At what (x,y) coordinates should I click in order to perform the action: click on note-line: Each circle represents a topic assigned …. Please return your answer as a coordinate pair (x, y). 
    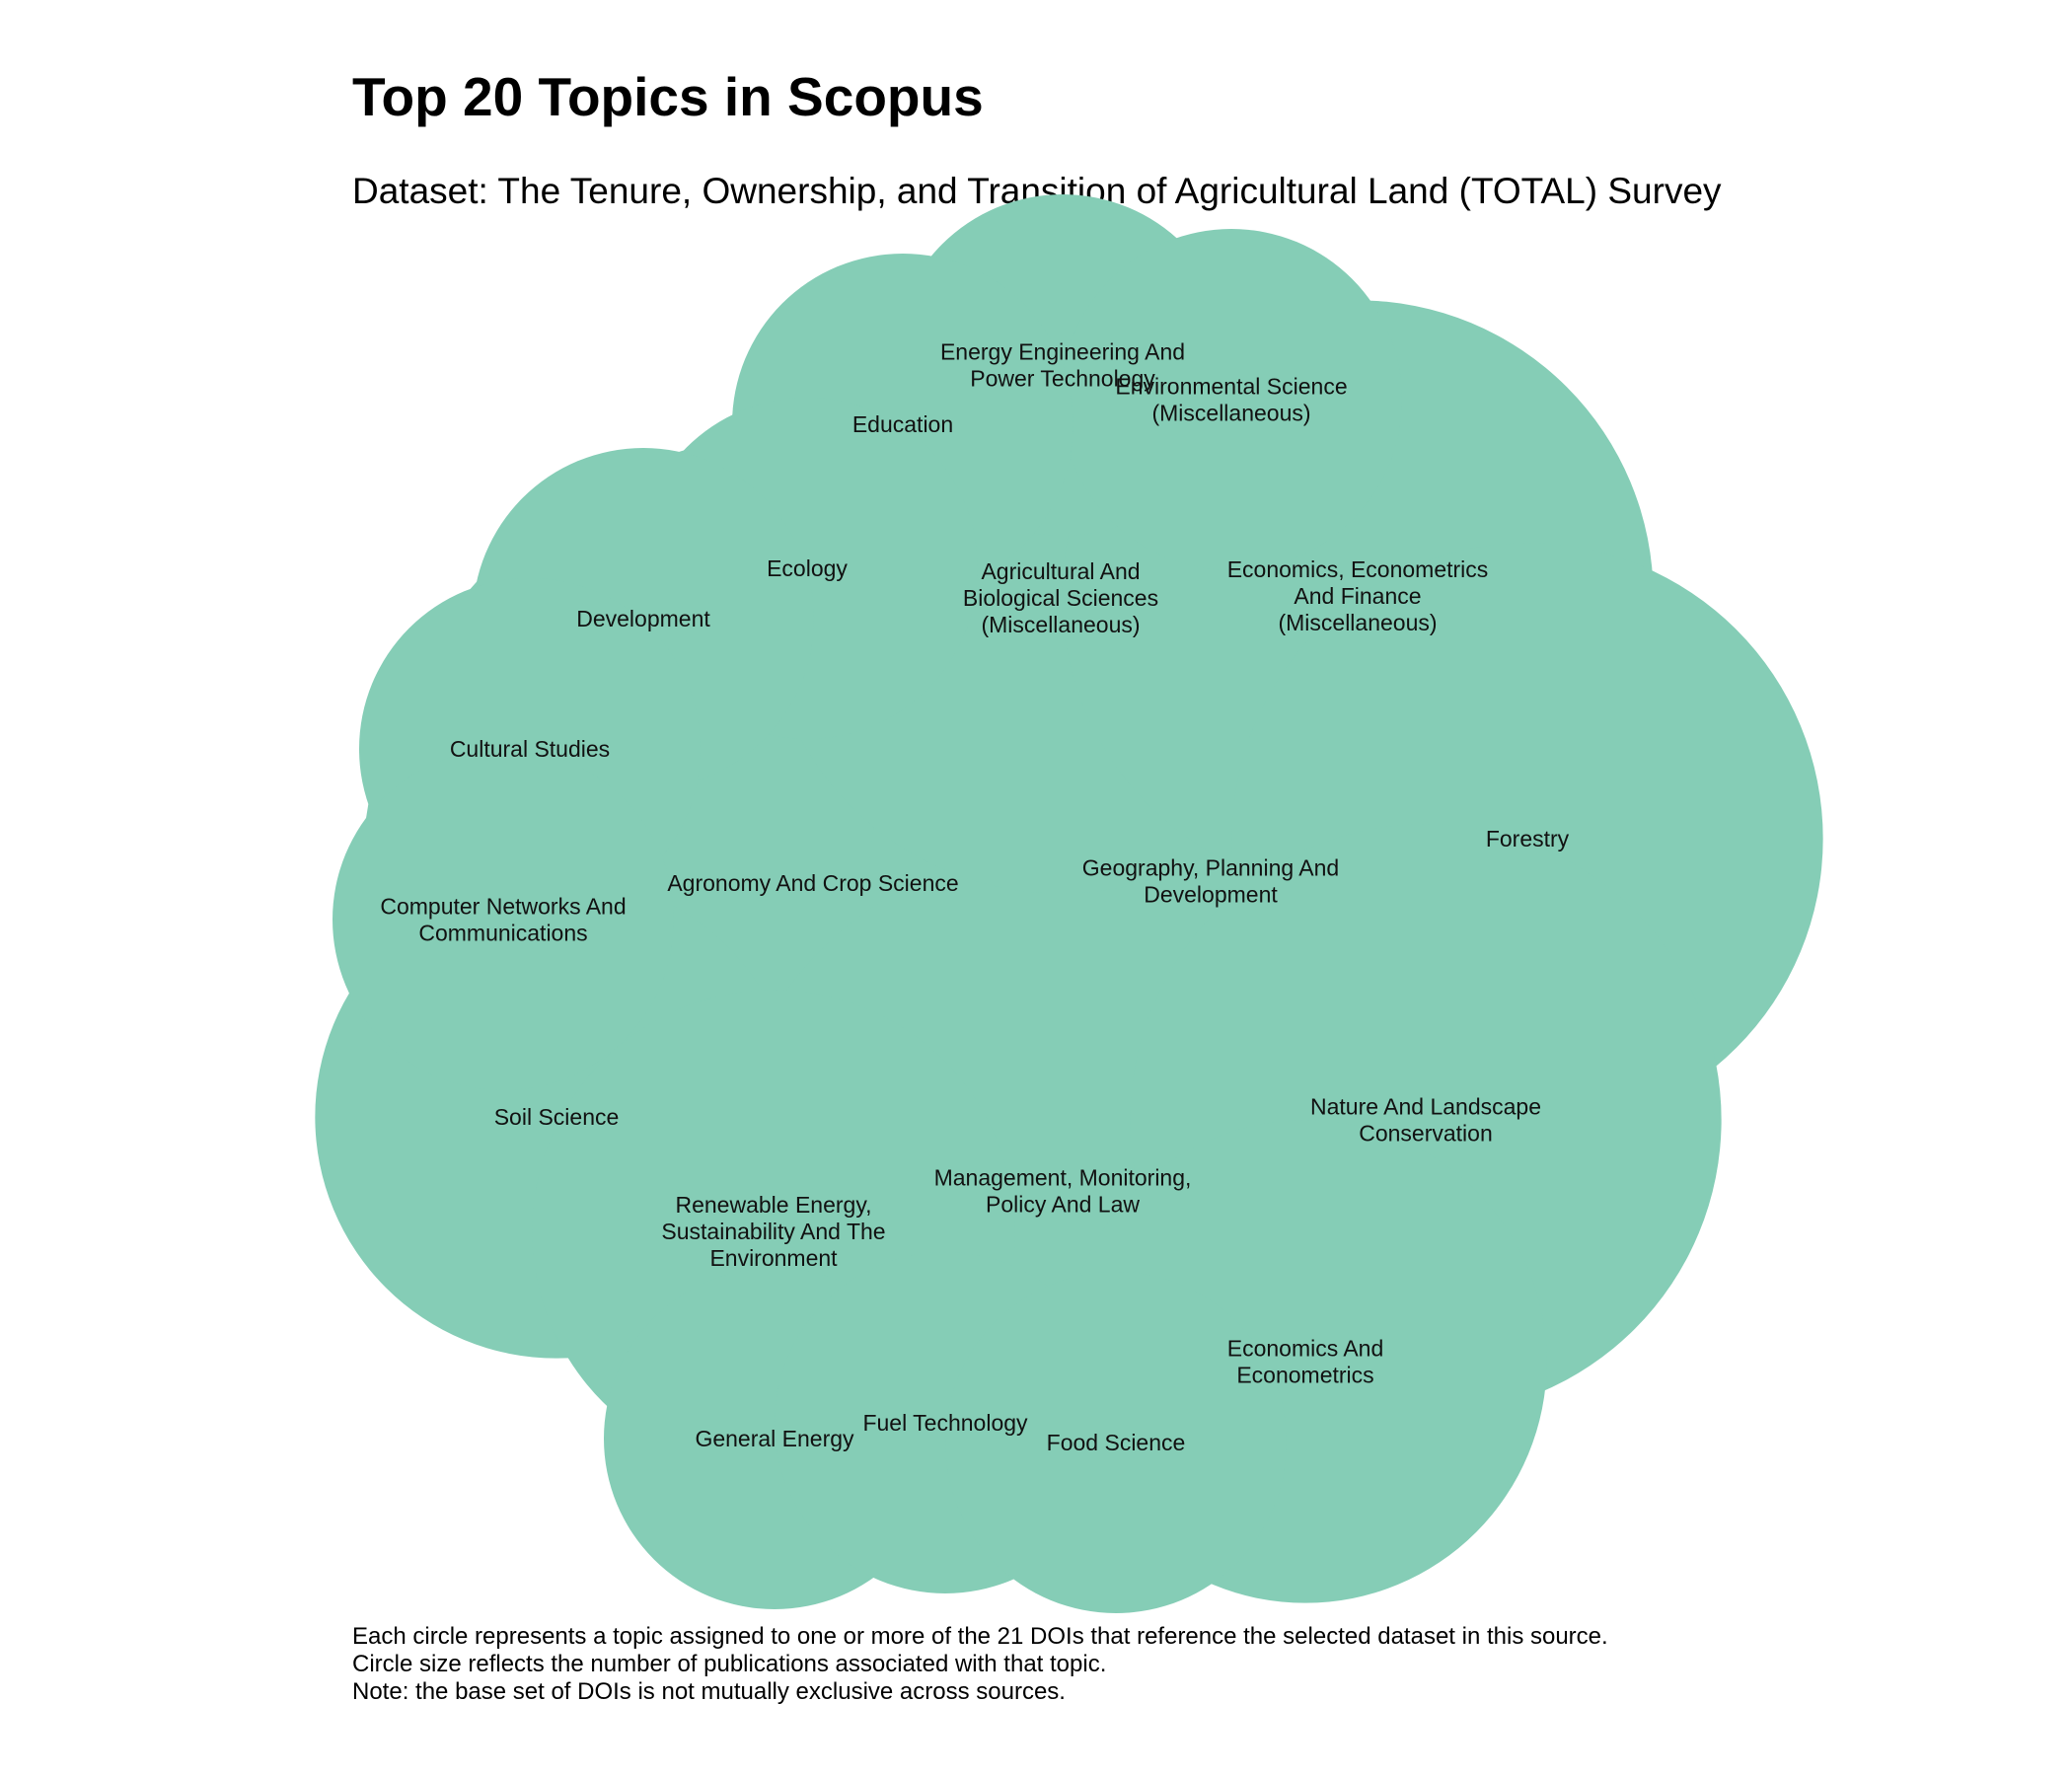
    Looking at the image, I should click on (980, 1637).